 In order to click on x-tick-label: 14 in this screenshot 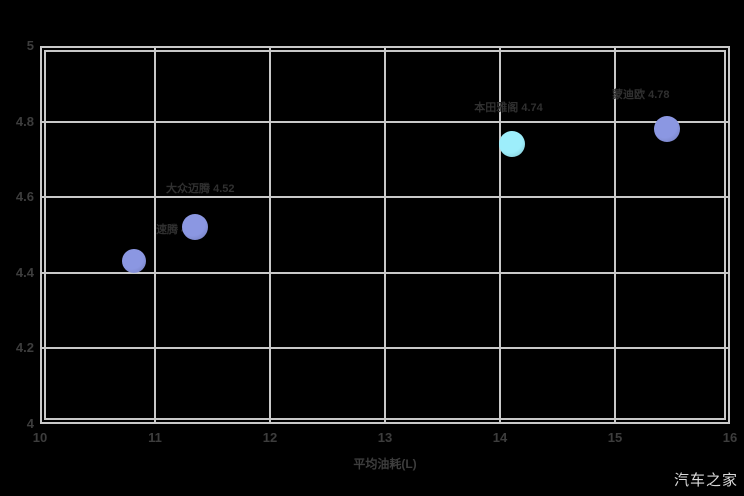, I will do `click(500, 437)`.